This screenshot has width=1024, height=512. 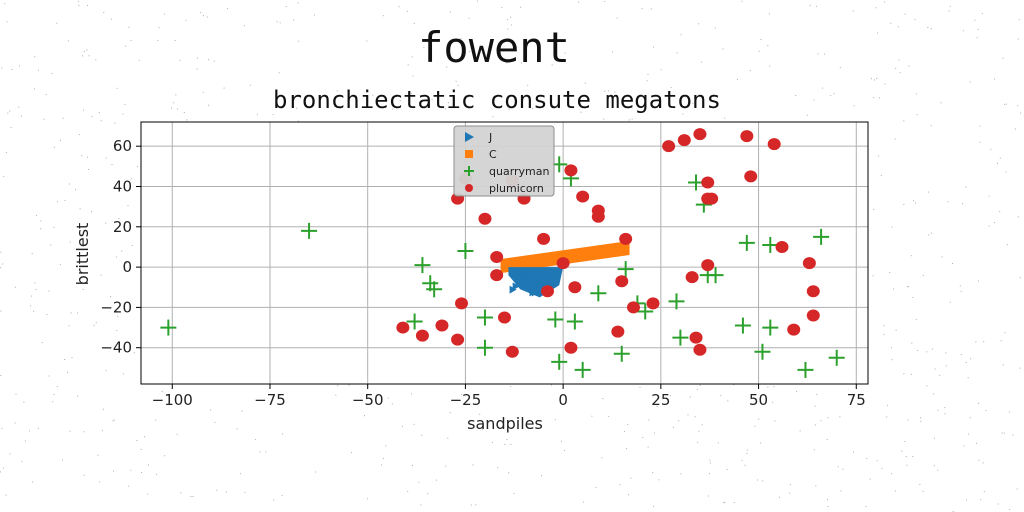 What do you see at coordinates (116, 348) in the screenshot?
I see `y-tick-label: −40` at bounding box center [116, 348].